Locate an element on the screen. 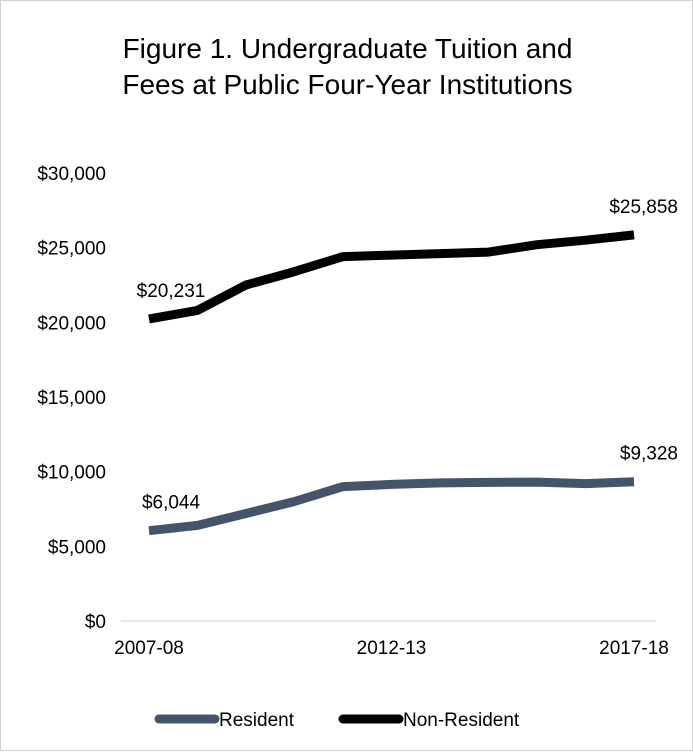 This screenshot has width=693, height=752. legend-label-resident: Resident is located at coordinates (257, 720).